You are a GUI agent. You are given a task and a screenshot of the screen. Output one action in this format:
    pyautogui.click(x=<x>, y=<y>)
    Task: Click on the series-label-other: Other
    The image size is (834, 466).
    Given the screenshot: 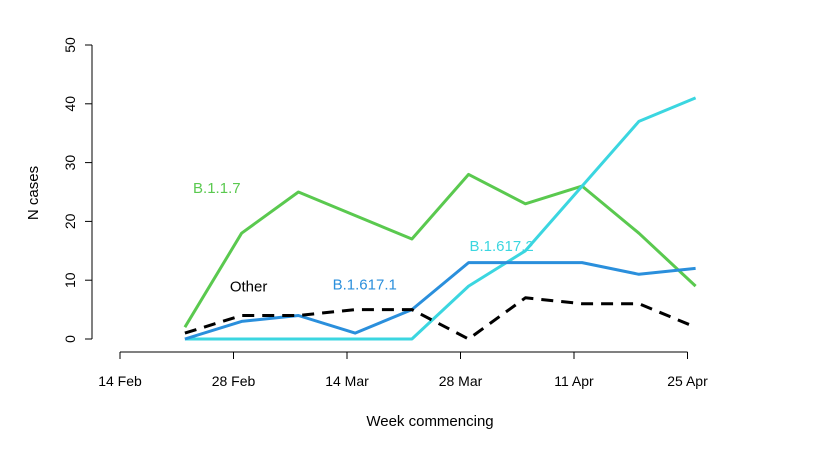 What is the action you would take?
    pyautogui.click(x=249, y=286)
    